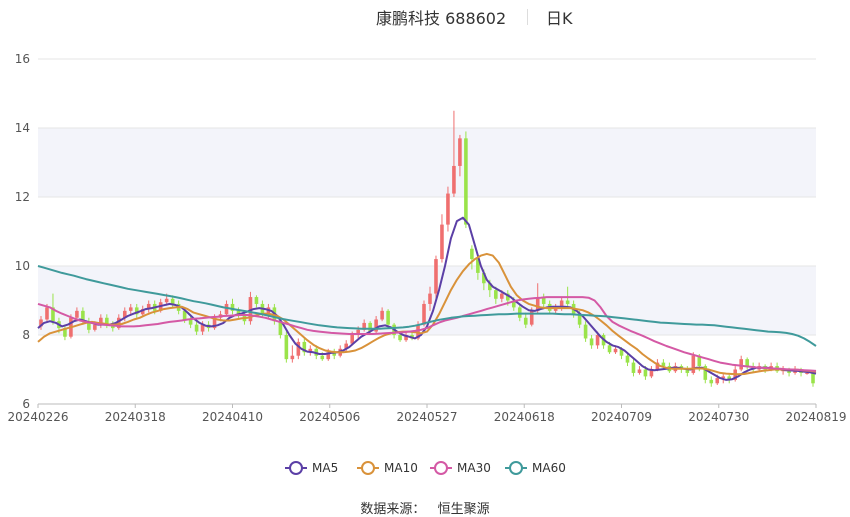  Describe the element at coordinates (524, 417) in the screenshot. I see `x-tick-label: 20240618` at that location.